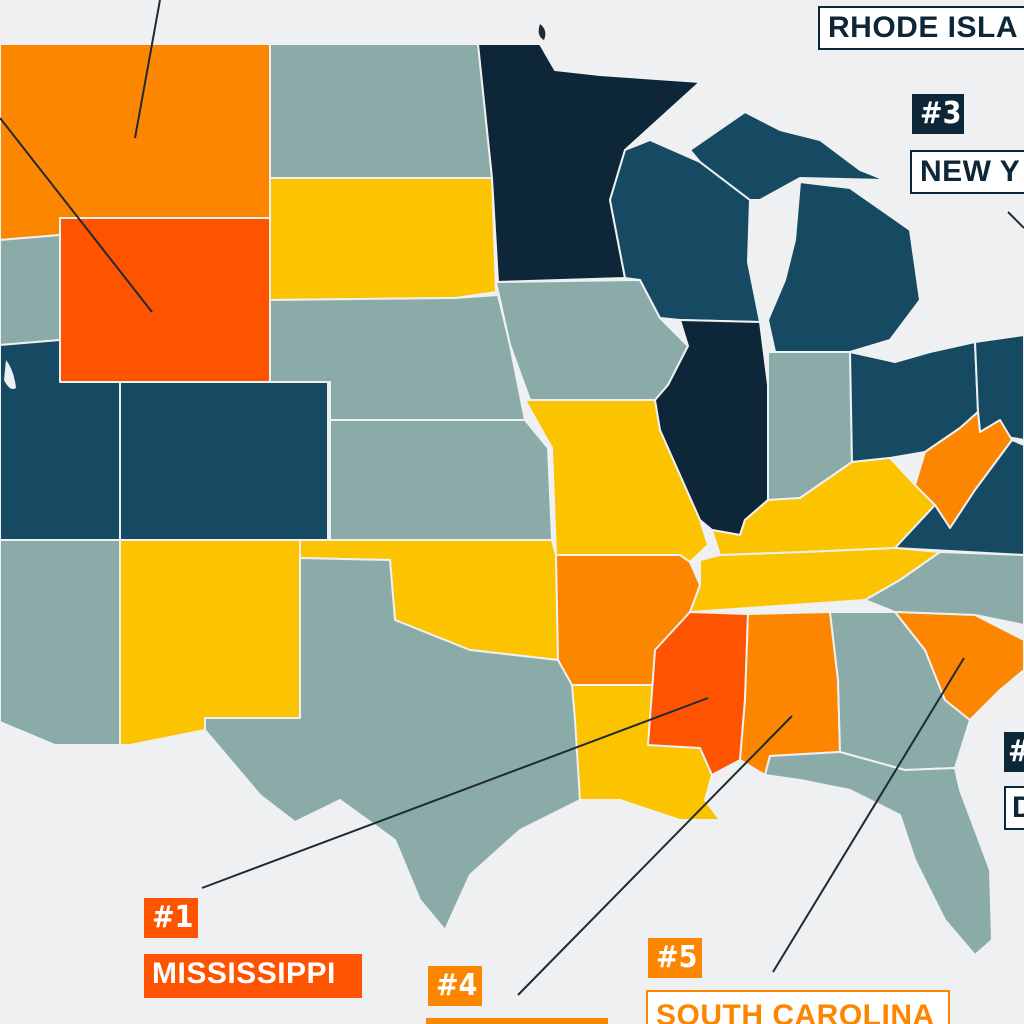 This screenshot has width=1024, height=1024. I want to click on state-florida, so click(878, 853).